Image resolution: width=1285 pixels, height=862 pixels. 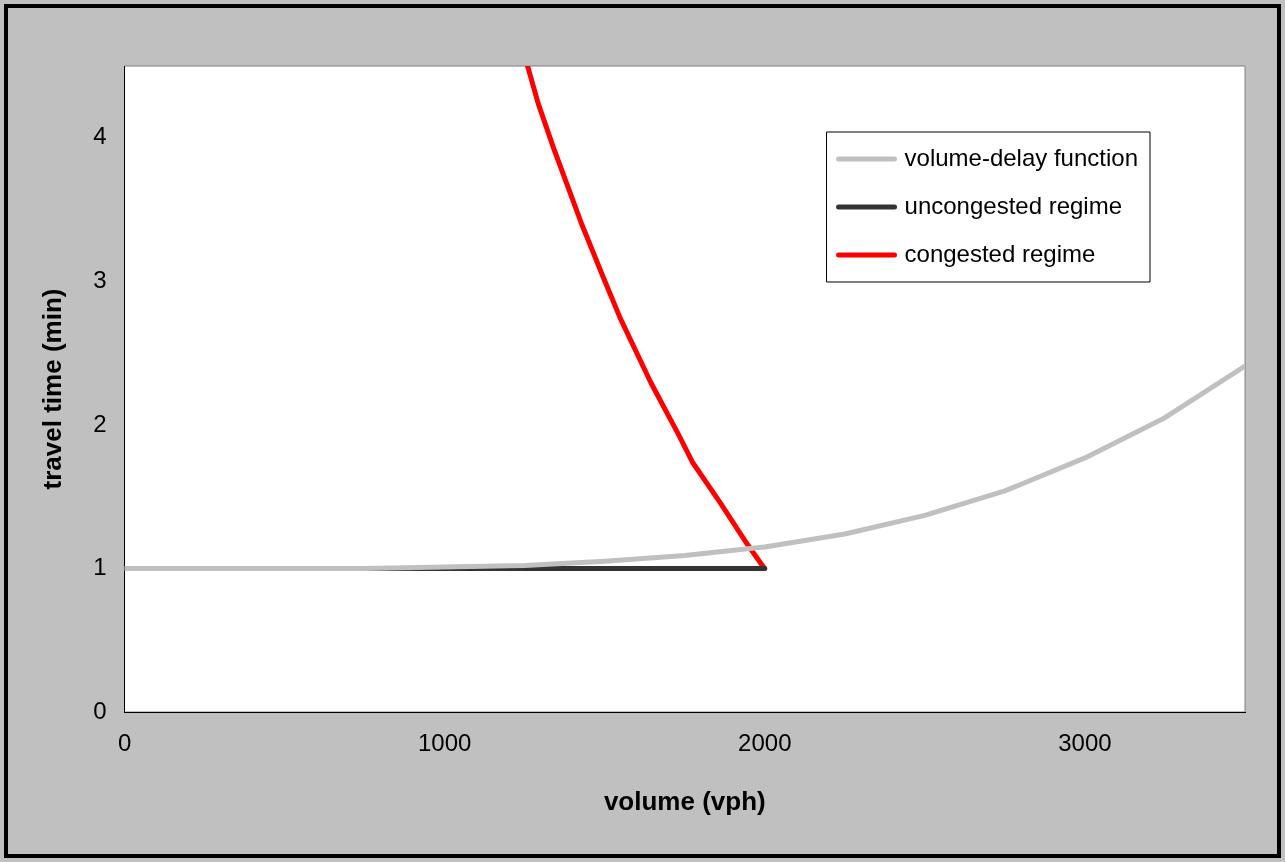 What do you see at coordinates (100, 423) in the screenshot?
I see `y-tick-label: 2` at bounding box center [100, 423].